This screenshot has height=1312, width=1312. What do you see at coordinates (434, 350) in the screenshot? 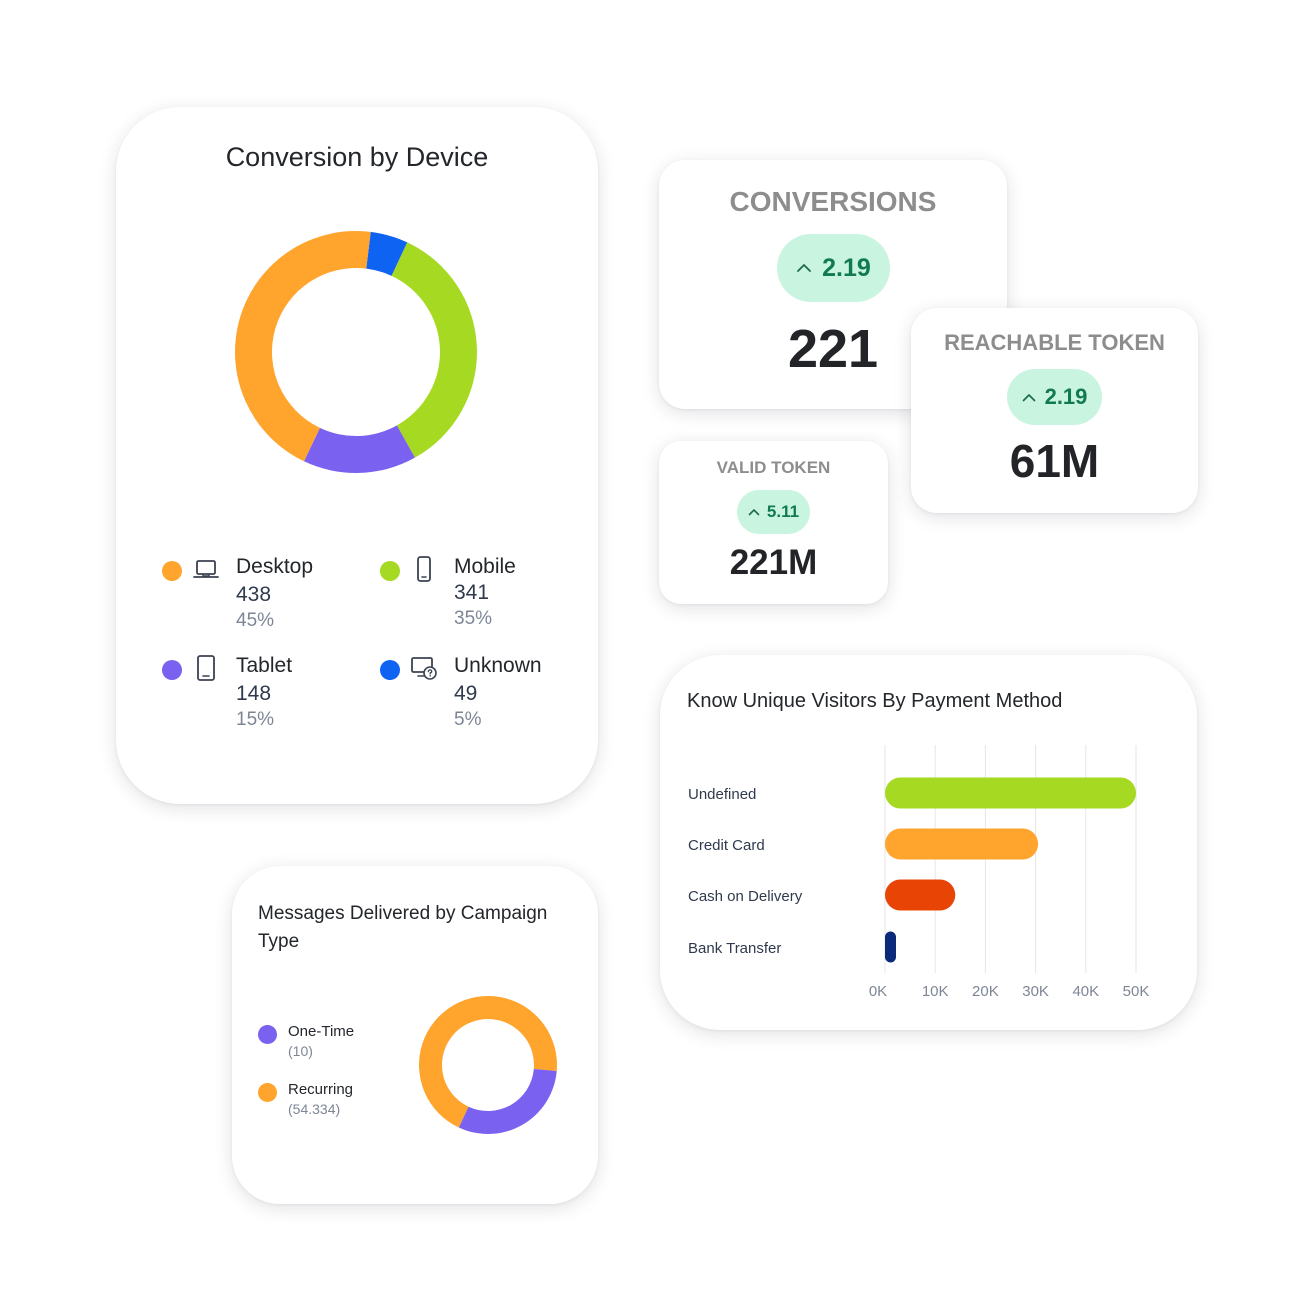
I see `donut-slice-mobile` at bounding box center [434, 350].